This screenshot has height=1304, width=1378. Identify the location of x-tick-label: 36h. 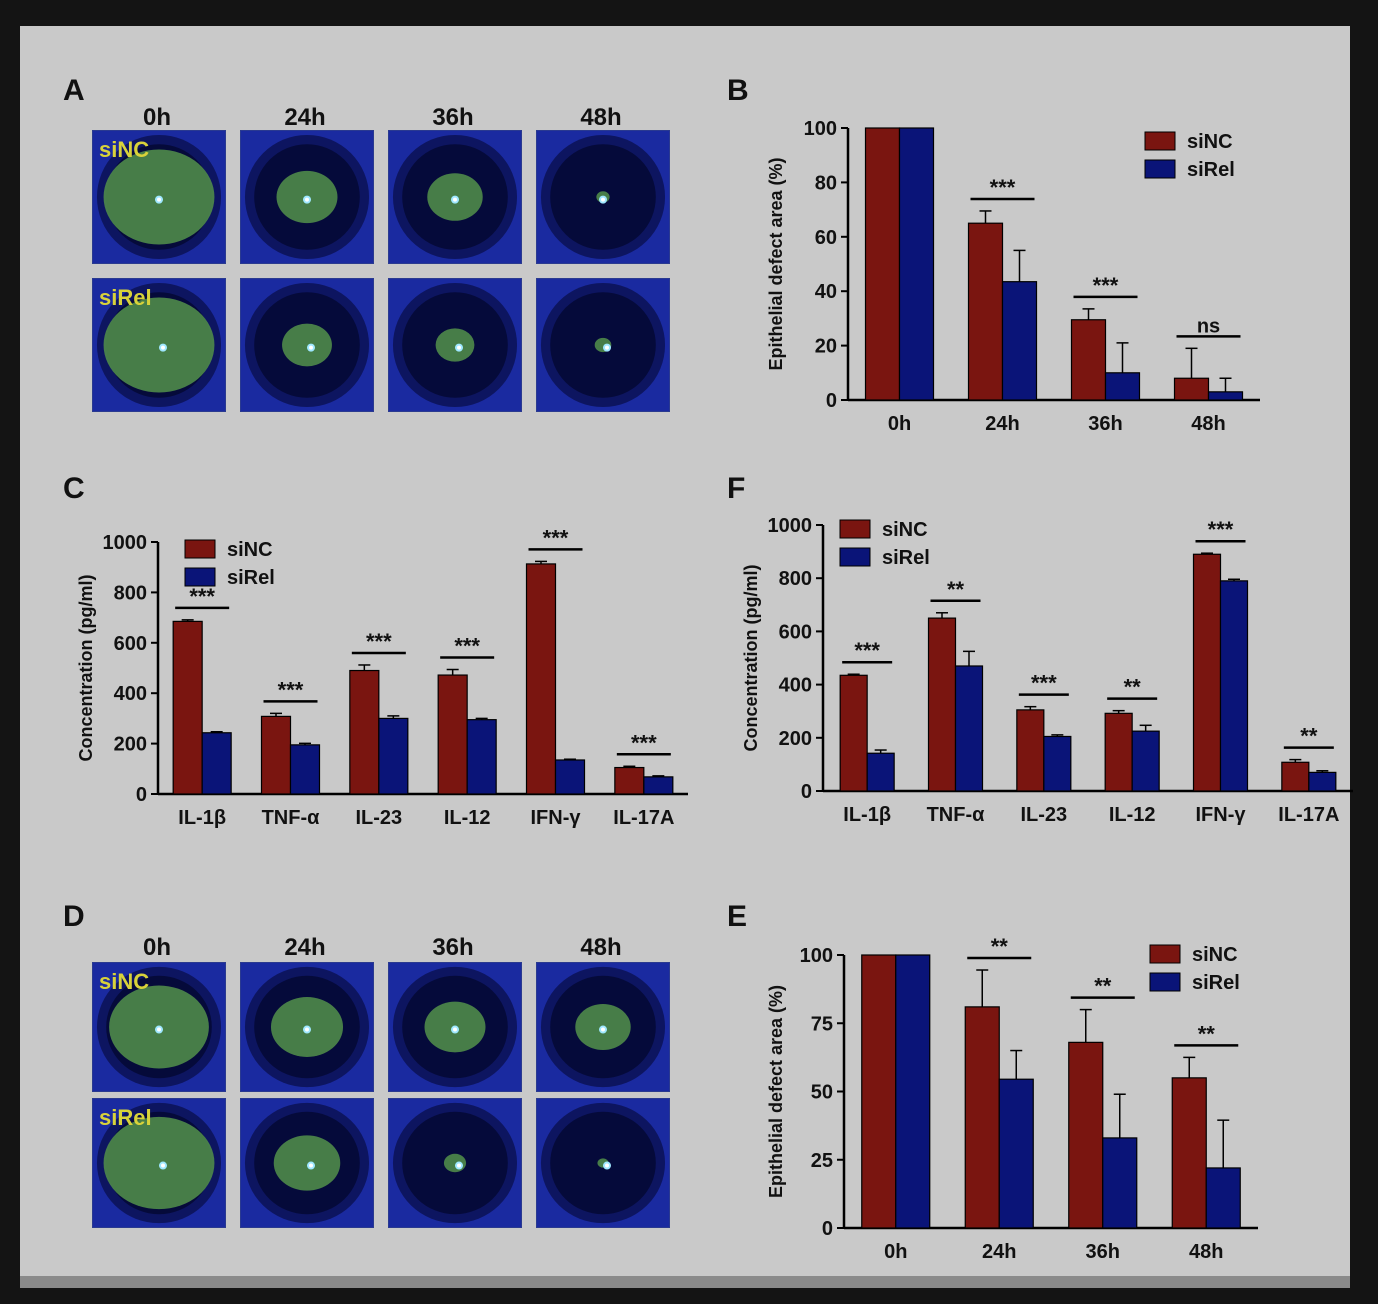
(1105, 424).